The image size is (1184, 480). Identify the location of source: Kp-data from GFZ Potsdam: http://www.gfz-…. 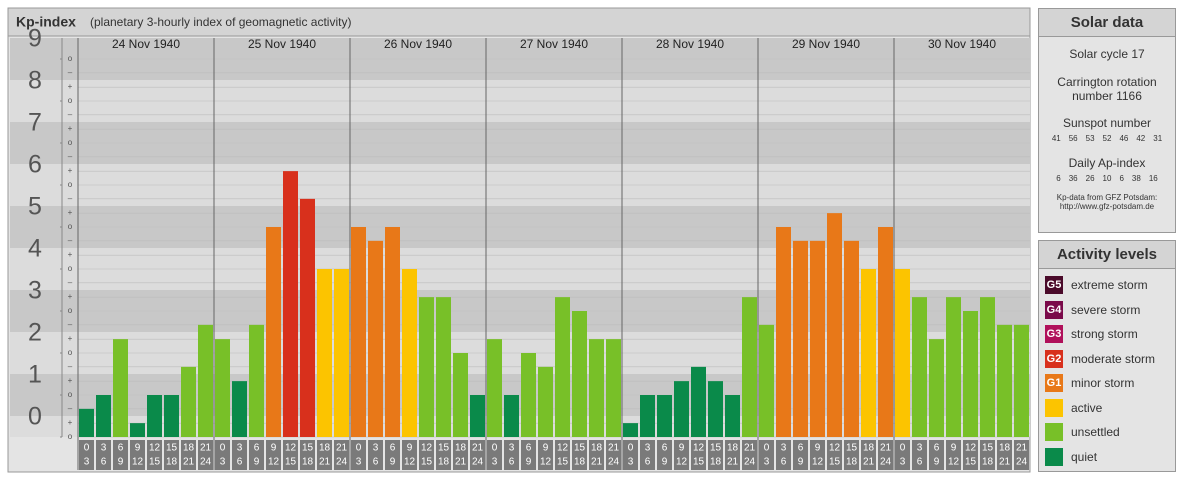
(1107, 202).